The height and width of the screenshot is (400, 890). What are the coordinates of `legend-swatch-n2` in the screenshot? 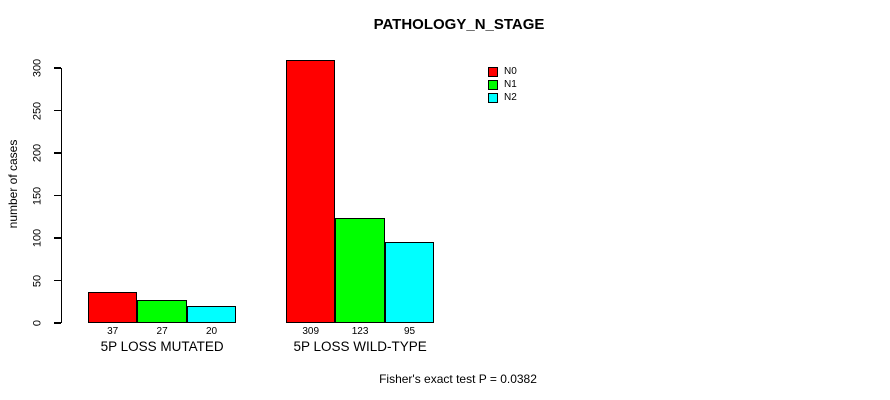 It's located at (493, 97).